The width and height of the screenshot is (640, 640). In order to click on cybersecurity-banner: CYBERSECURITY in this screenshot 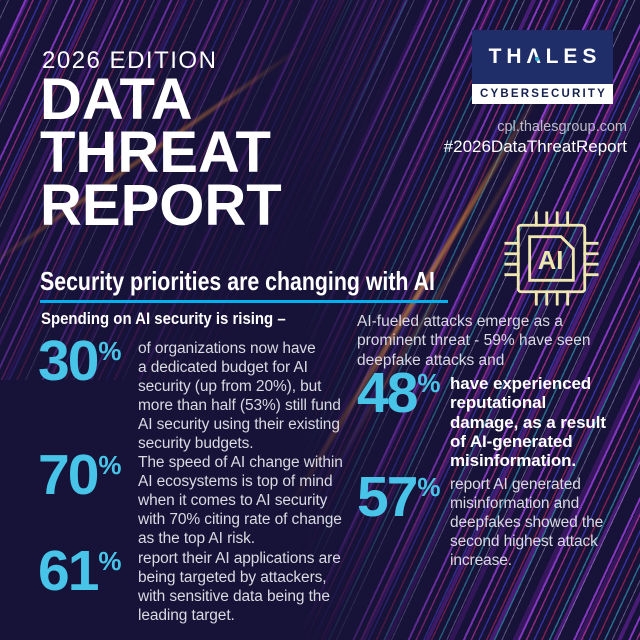, I will do `click(542, 94)`.